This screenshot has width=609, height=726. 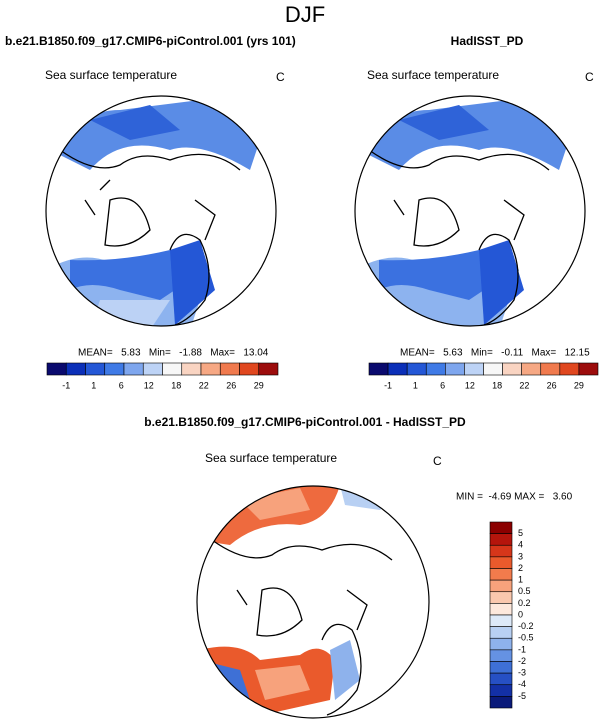 What do you see at coordinates (520, 545) in the screenshot?
I see `colorbar-label: 4` at bounding box center [520, 545].